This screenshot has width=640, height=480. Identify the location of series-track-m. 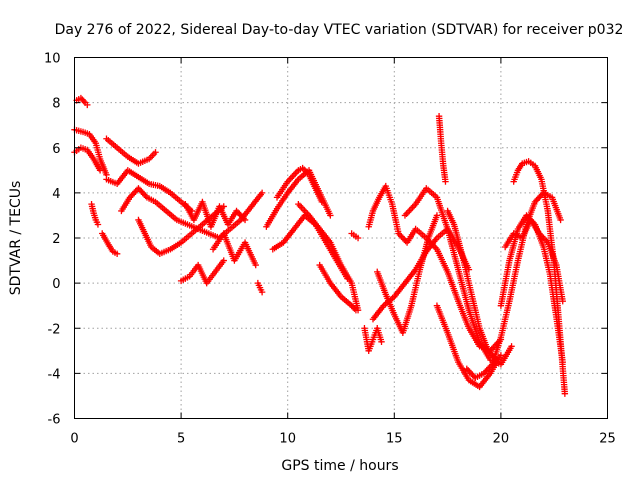
(260, 287).